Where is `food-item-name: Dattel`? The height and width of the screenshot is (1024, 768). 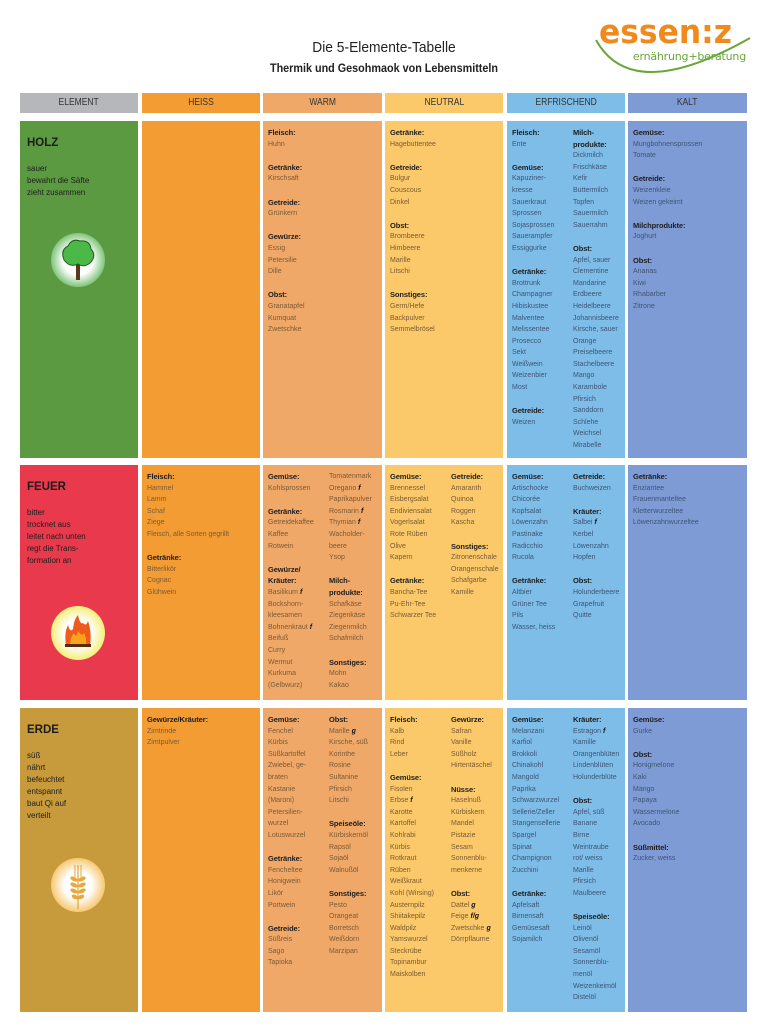
food-item-name: Dattel is located at coordinates (460, 905).